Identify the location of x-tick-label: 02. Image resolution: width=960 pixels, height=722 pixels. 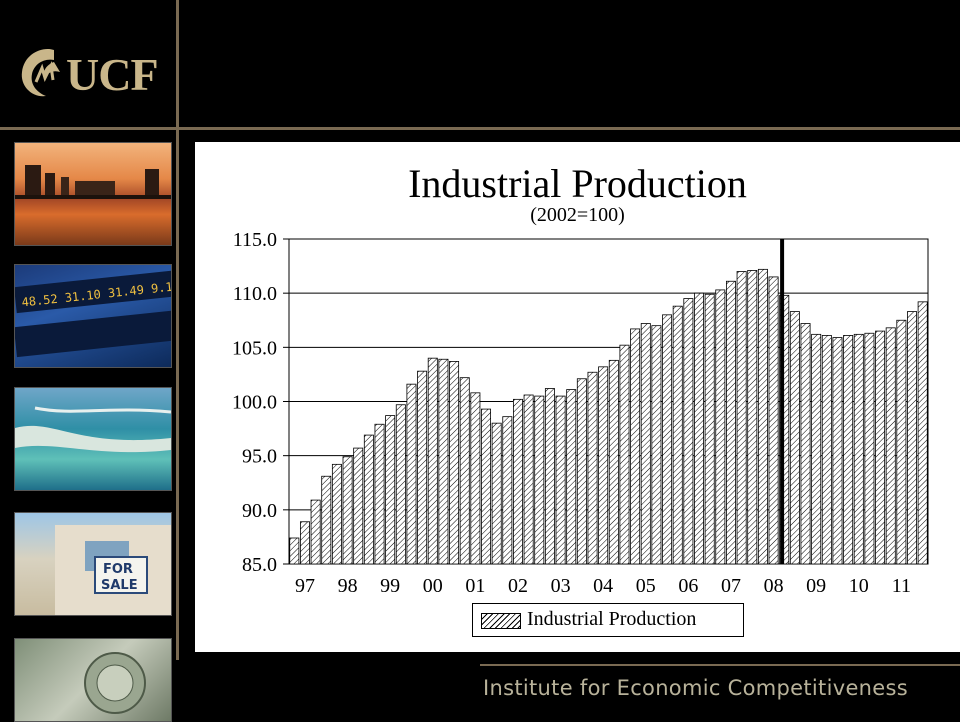
(518, 586).